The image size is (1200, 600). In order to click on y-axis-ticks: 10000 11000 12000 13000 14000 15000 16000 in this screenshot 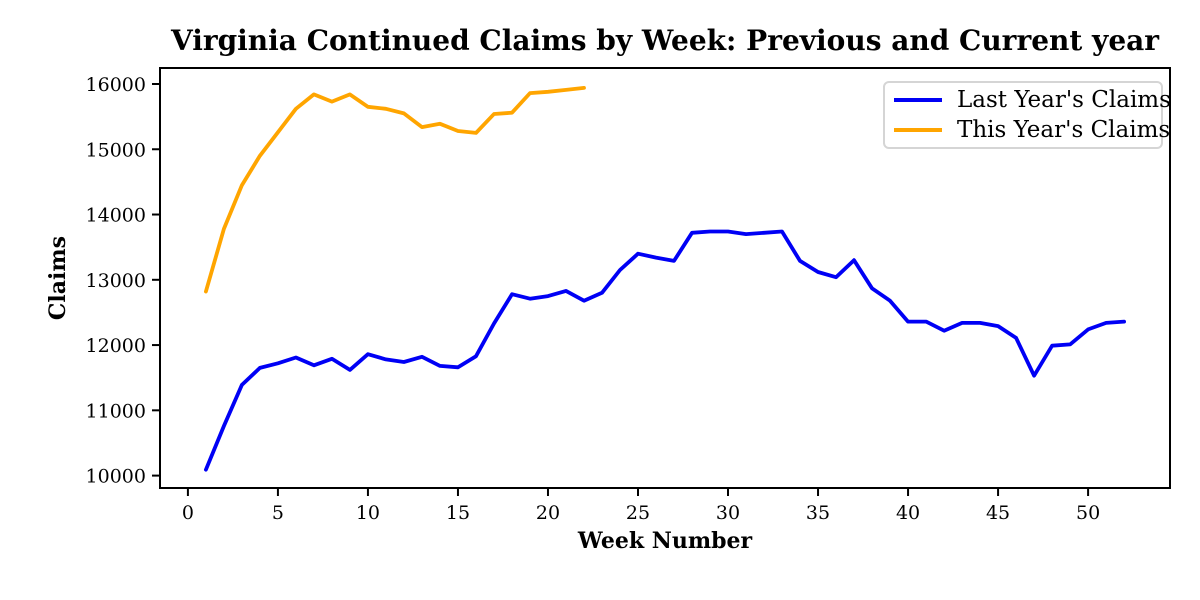, I will do `click(123, 281)`.